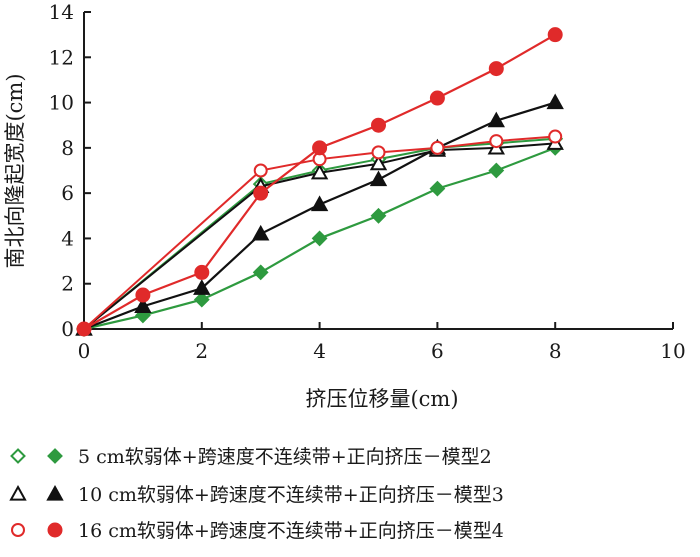 This screenshot has height=557, width=700. I want to click on y-axis-title: 南北向隆起宽度(cm), so click(15, 170).